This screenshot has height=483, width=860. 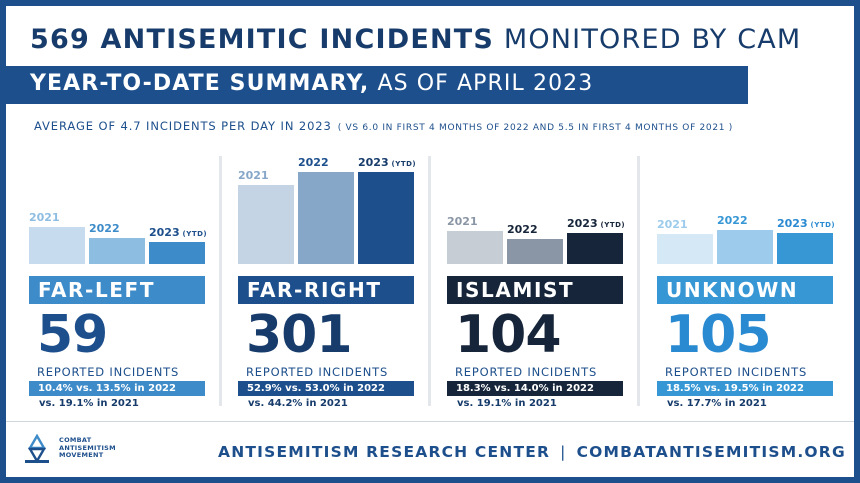 What do you see at coordinates (535, 290) in the screenshot?
I see `category-label: ISLAMIST` at bounding box center [535, 290].